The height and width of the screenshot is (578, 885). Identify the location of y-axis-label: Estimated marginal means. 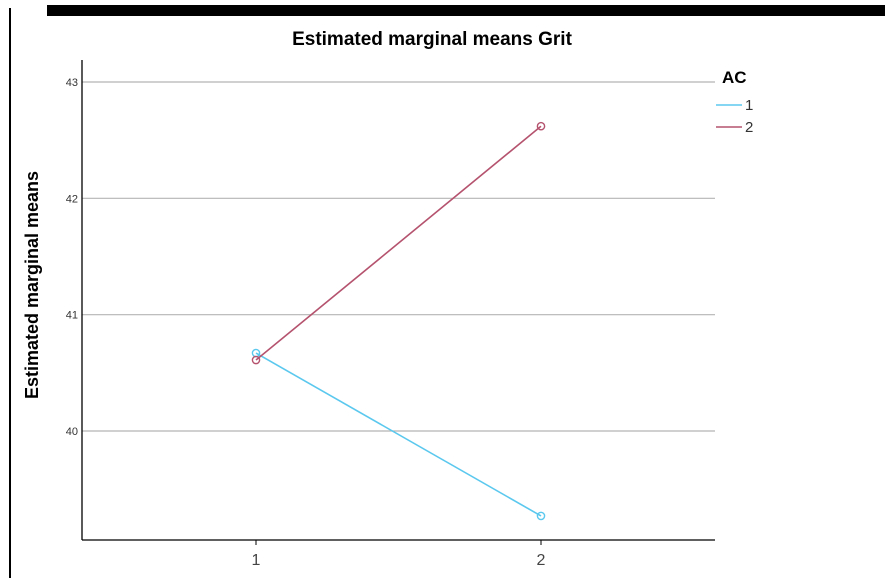
(32, 285).